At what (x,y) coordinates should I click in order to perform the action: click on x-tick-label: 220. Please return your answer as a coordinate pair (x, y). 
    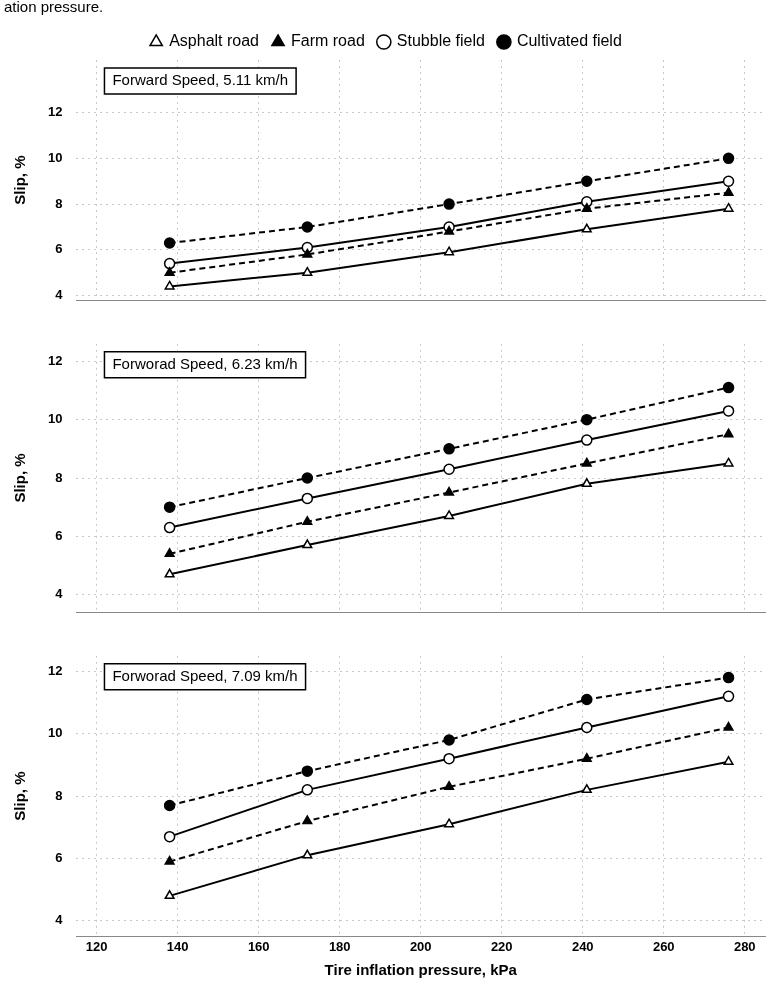
    Looking at the image, I should click on (501, 946).